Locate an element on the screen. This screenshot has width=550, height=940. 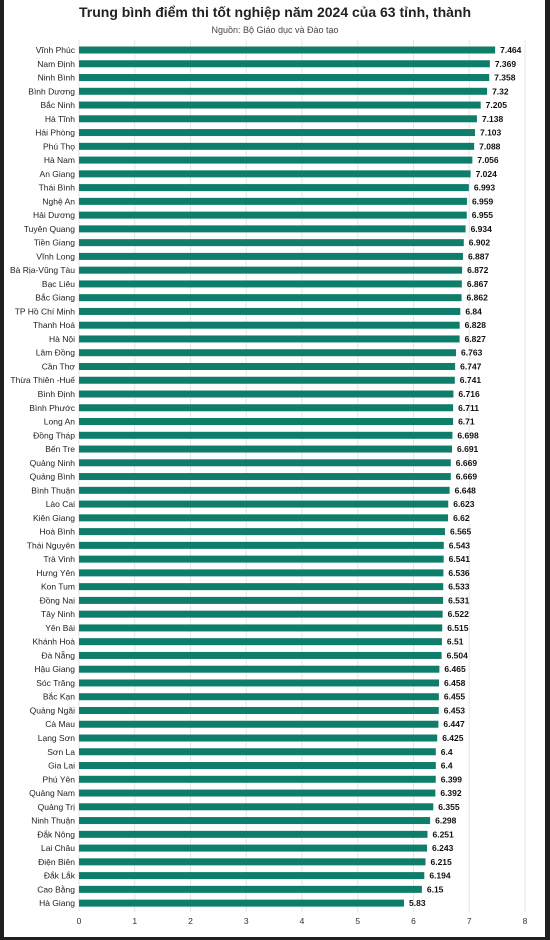
value-label: 6.648 is located at coordinates (466, 490).